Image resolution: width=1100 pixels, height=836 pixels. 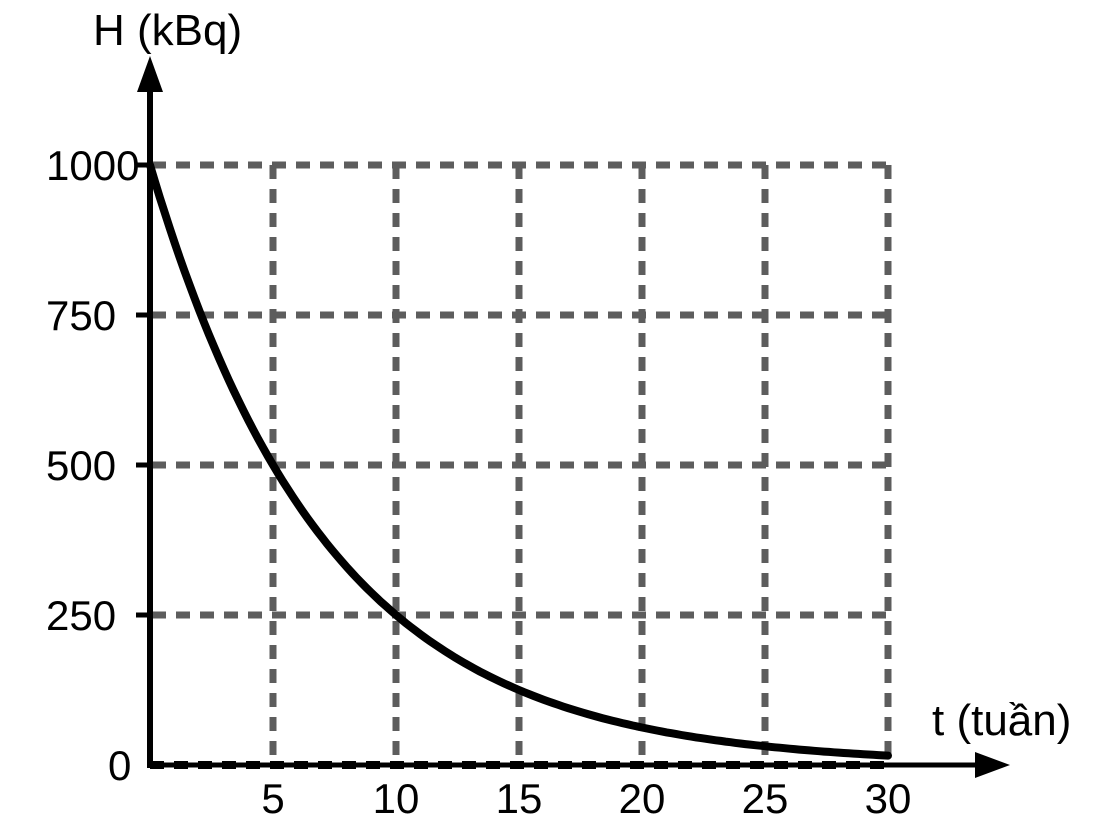 What do you see at coordinates (120, 765) in the screenshot?
I see `y-tick-label-0: 0` at bounding box center [120, 765].